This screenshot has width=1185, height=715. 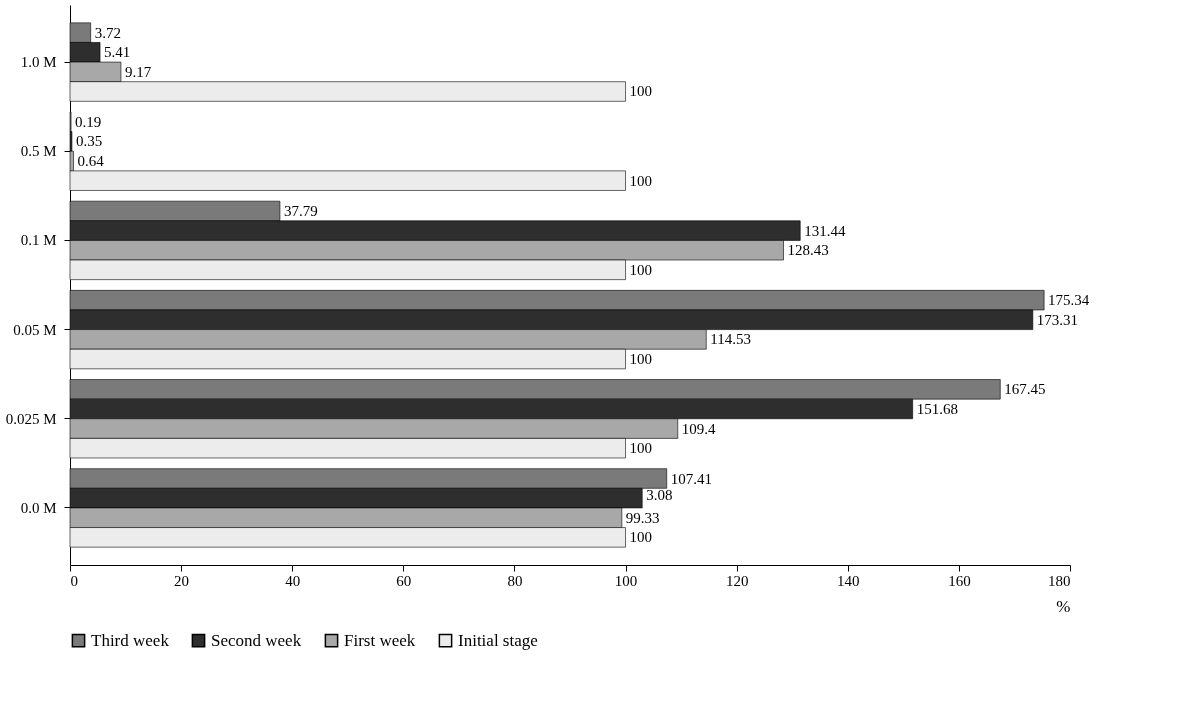 I want to click on data-label: 0.19, so click(x=88, y=121).